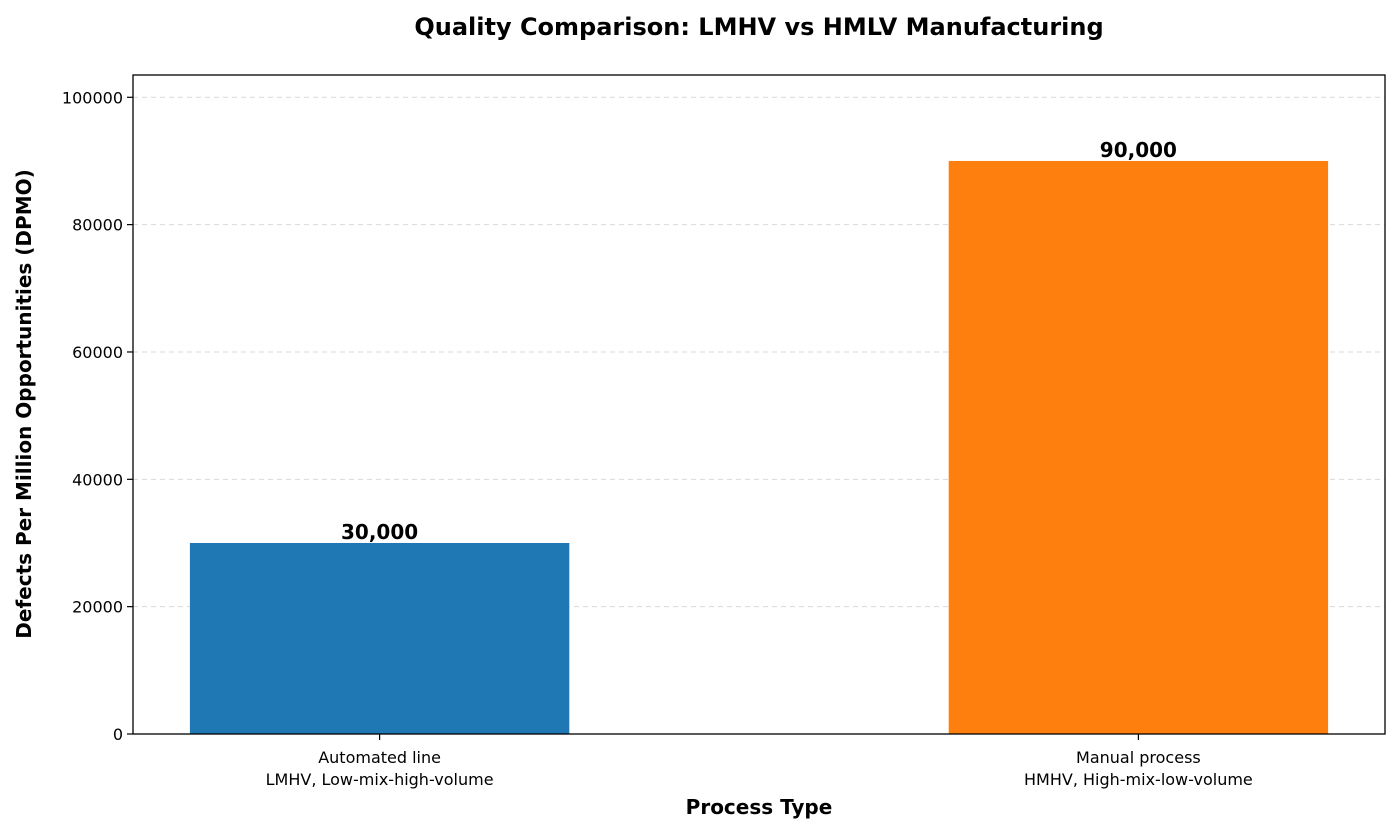 The image size is (1400, 833). I want to click on y-tick-label: 100000, so click(92, 97).